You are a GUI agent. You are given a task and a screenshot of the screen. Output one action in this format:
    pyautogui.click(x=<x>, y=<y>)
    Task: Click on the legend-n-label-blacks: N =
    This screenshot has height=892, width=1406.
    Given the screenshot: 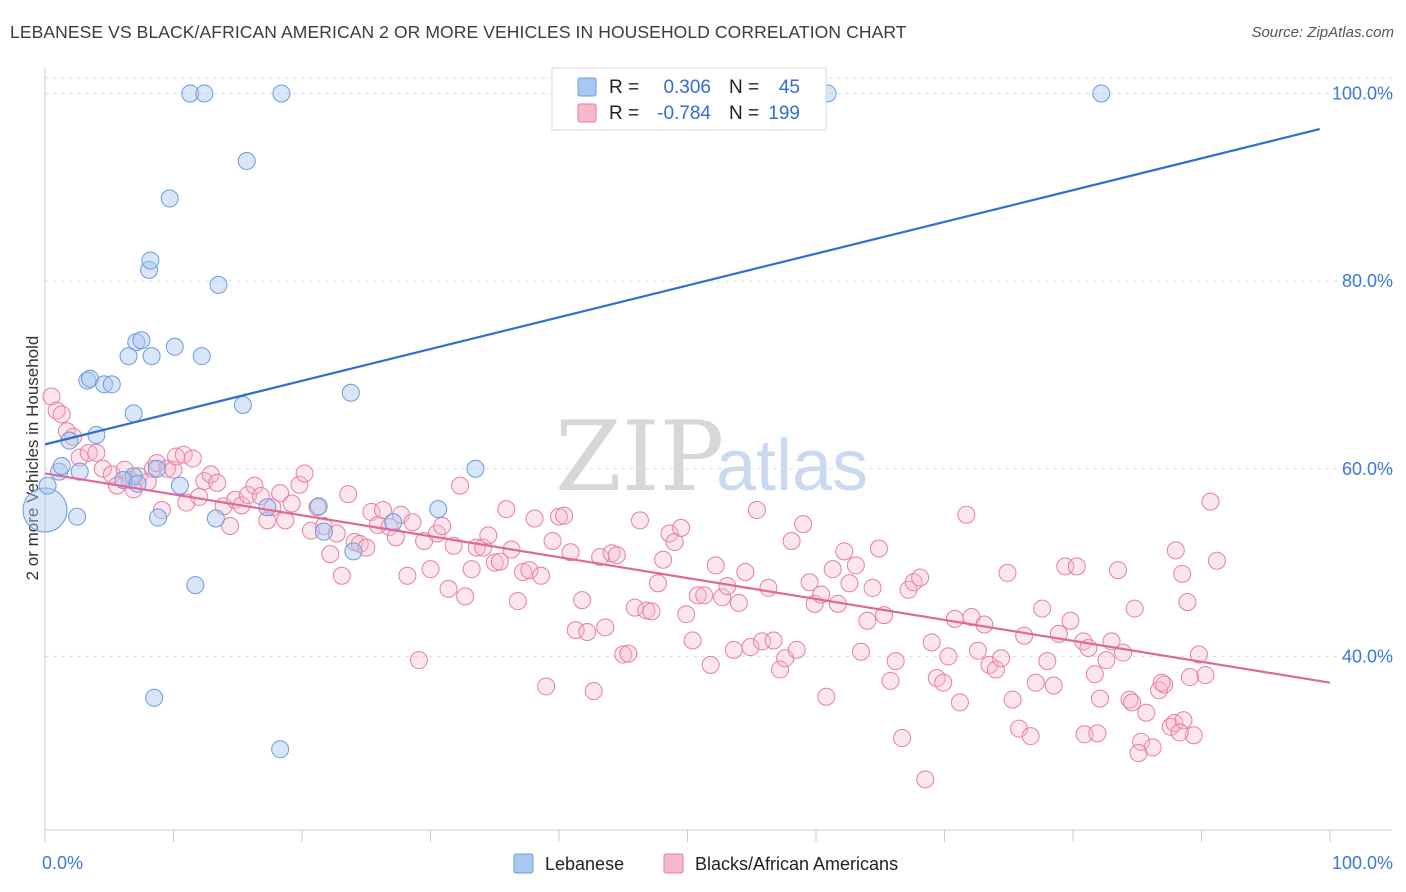 What is the action you would take?
    pyautogui.click(x=744, y=113)
    